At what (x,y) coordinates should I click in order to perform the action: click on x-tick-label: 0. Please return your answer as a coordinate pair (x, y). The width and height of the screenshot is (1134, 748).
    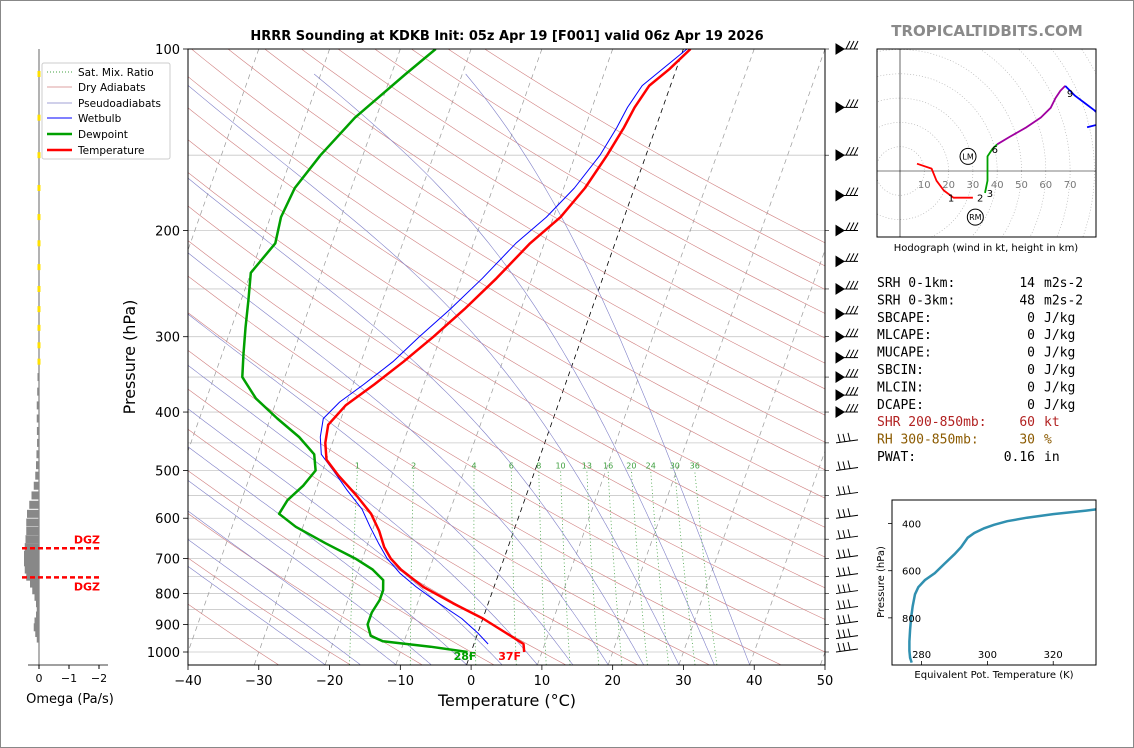
    Looking at the image, I should click on (471, 681).